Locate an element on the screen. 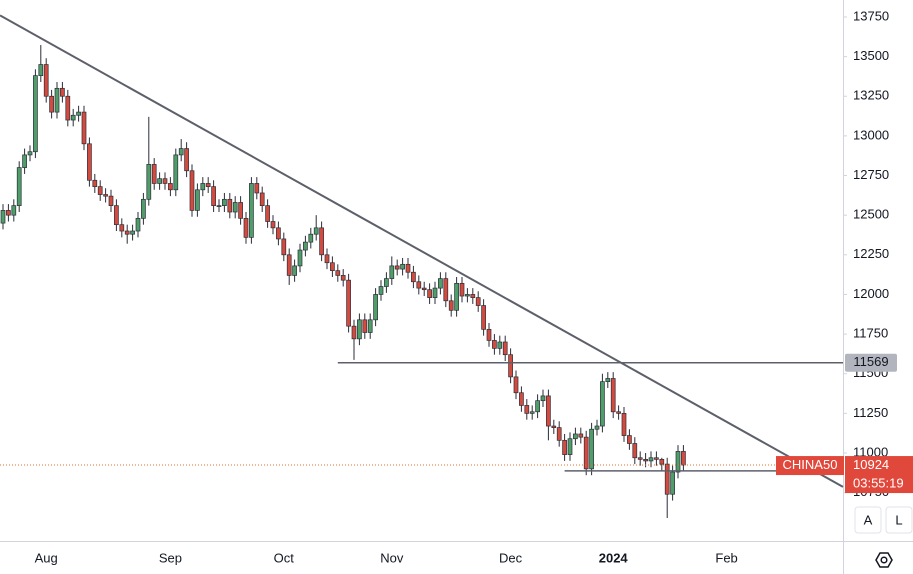 This screenshot has height=574, width=913. settings-icon is located at coordinates (884, 560).